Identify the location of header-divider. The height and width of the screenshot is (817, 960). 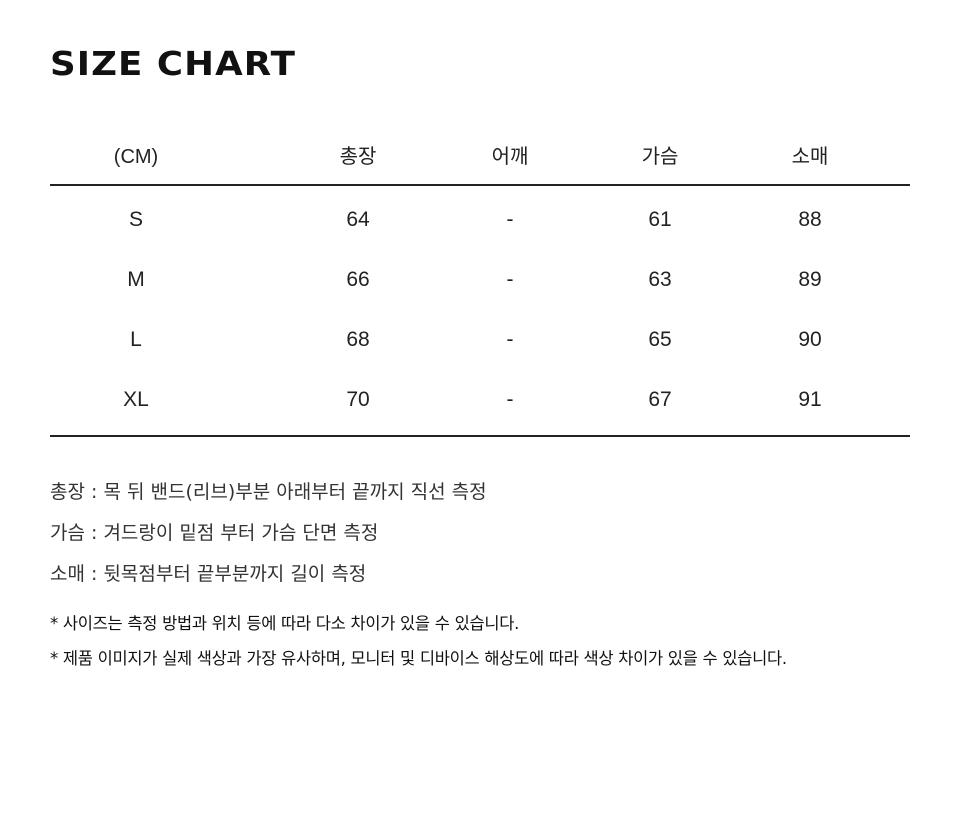
(480, 185).